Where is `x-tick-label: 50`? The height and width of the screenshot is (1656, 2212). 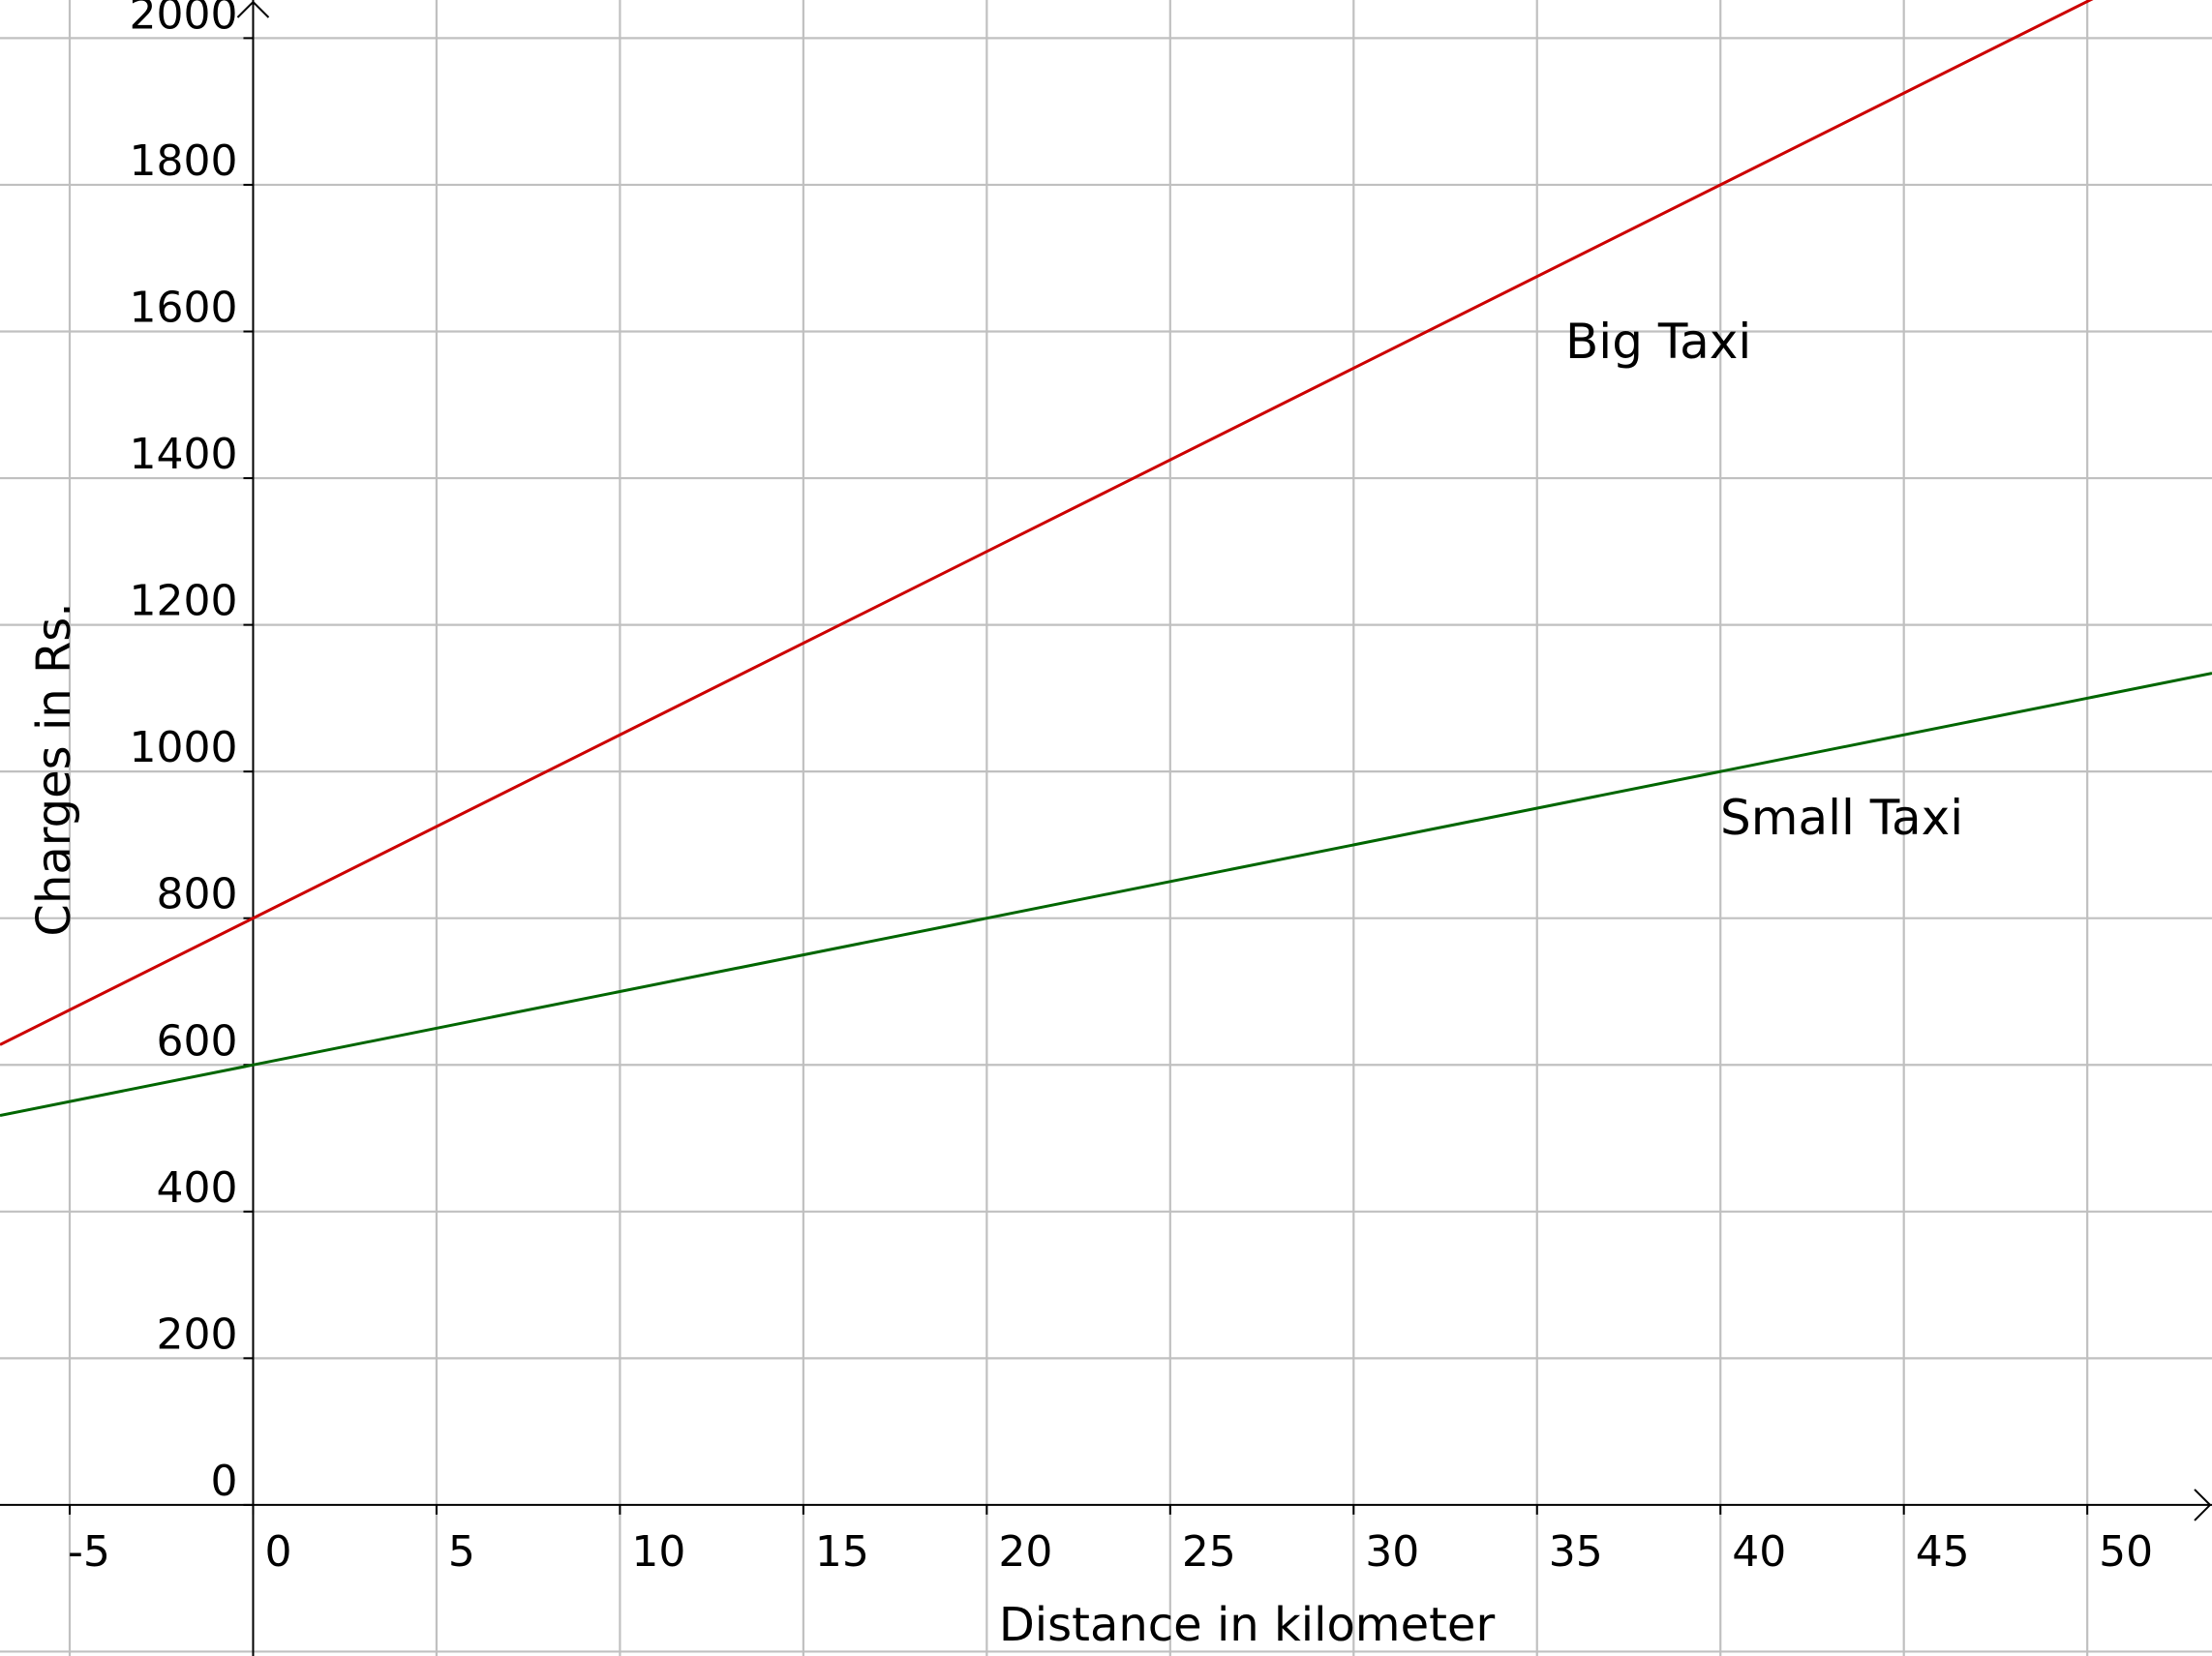
x-tick-label: 50 is located at coordinates (2126, 1552).